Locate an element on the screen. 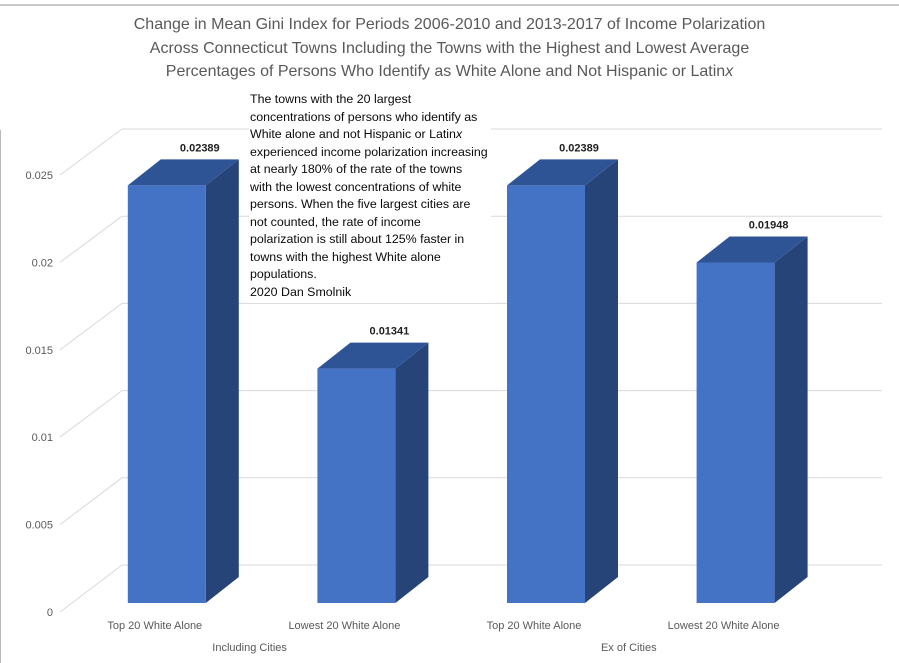 The height and width of the screenshot is (663, 899). annotation-signature: 2020 Dan Smolnik is located at coordinates (301, 291).